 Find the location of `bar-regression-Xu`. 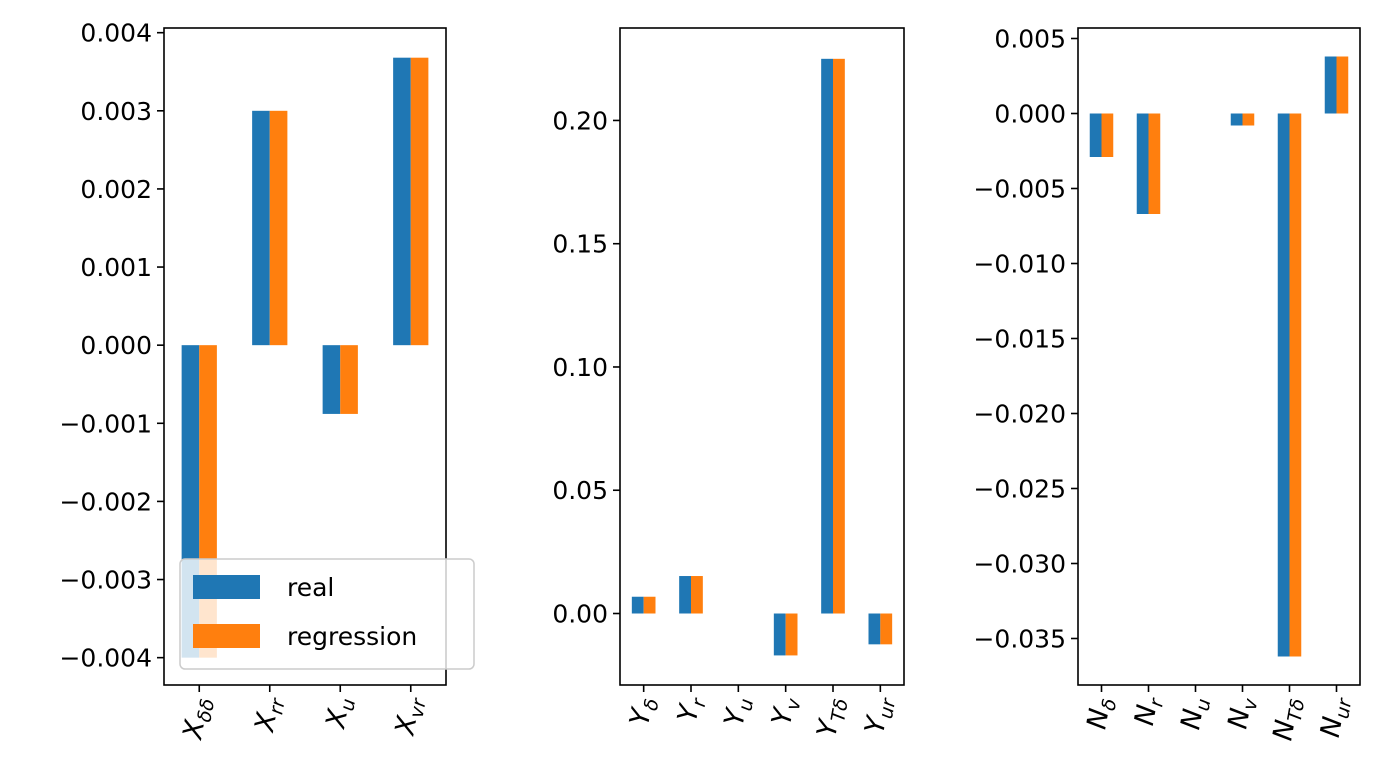

bar-regression-Xu is located at coordinates (349, 379).